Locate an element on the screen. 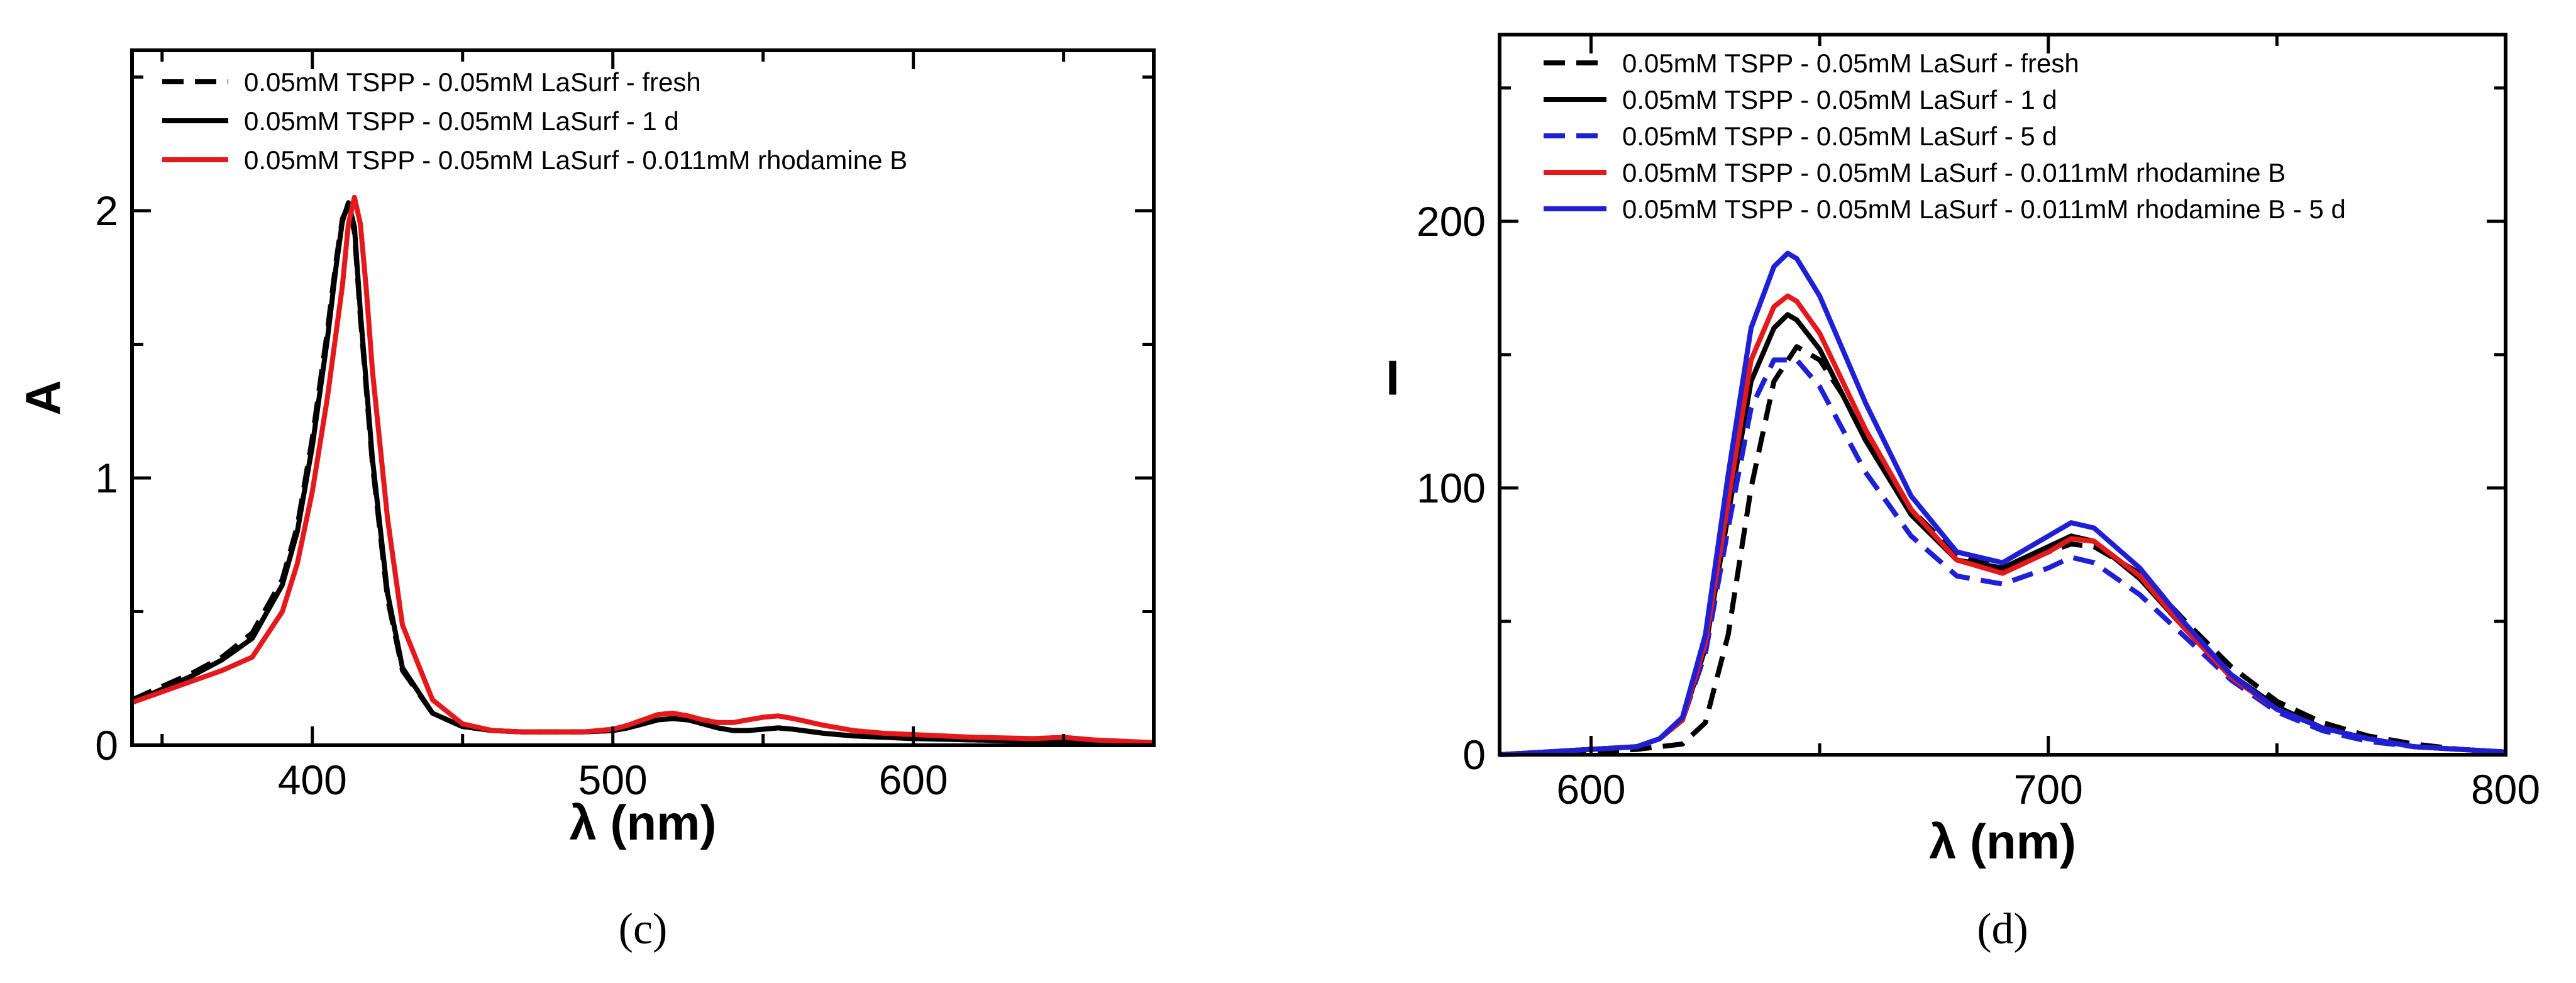 Image resolution: width=2576 pixels, height=983 pixels. panel-label: (c) is located at coordinates (643, 929).